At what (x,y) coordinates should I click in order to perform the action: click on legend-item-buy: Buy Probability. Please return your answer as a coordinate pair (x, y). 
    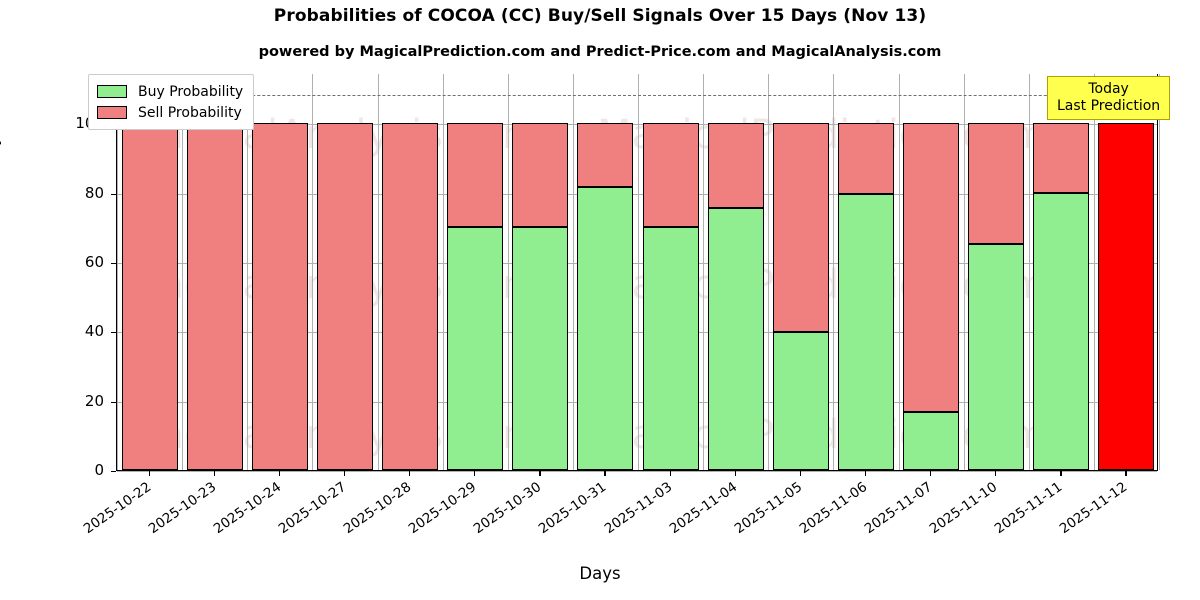
    Looking at the image, I should click on (170, 91).